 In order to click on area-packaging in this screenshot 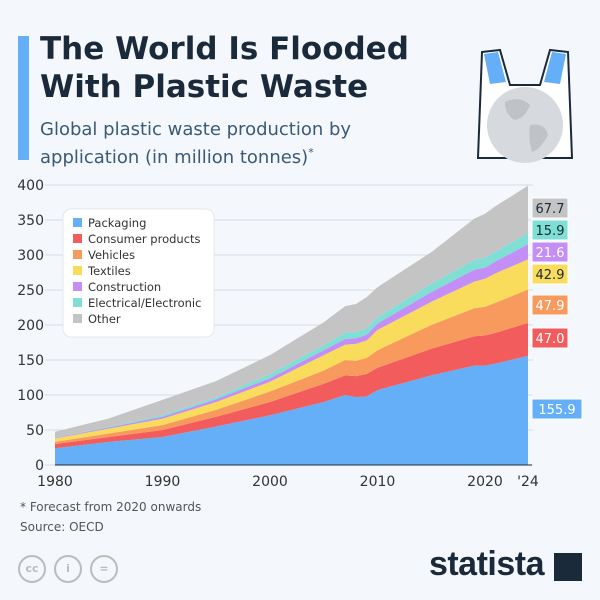, I will do `click(291, 410)`.